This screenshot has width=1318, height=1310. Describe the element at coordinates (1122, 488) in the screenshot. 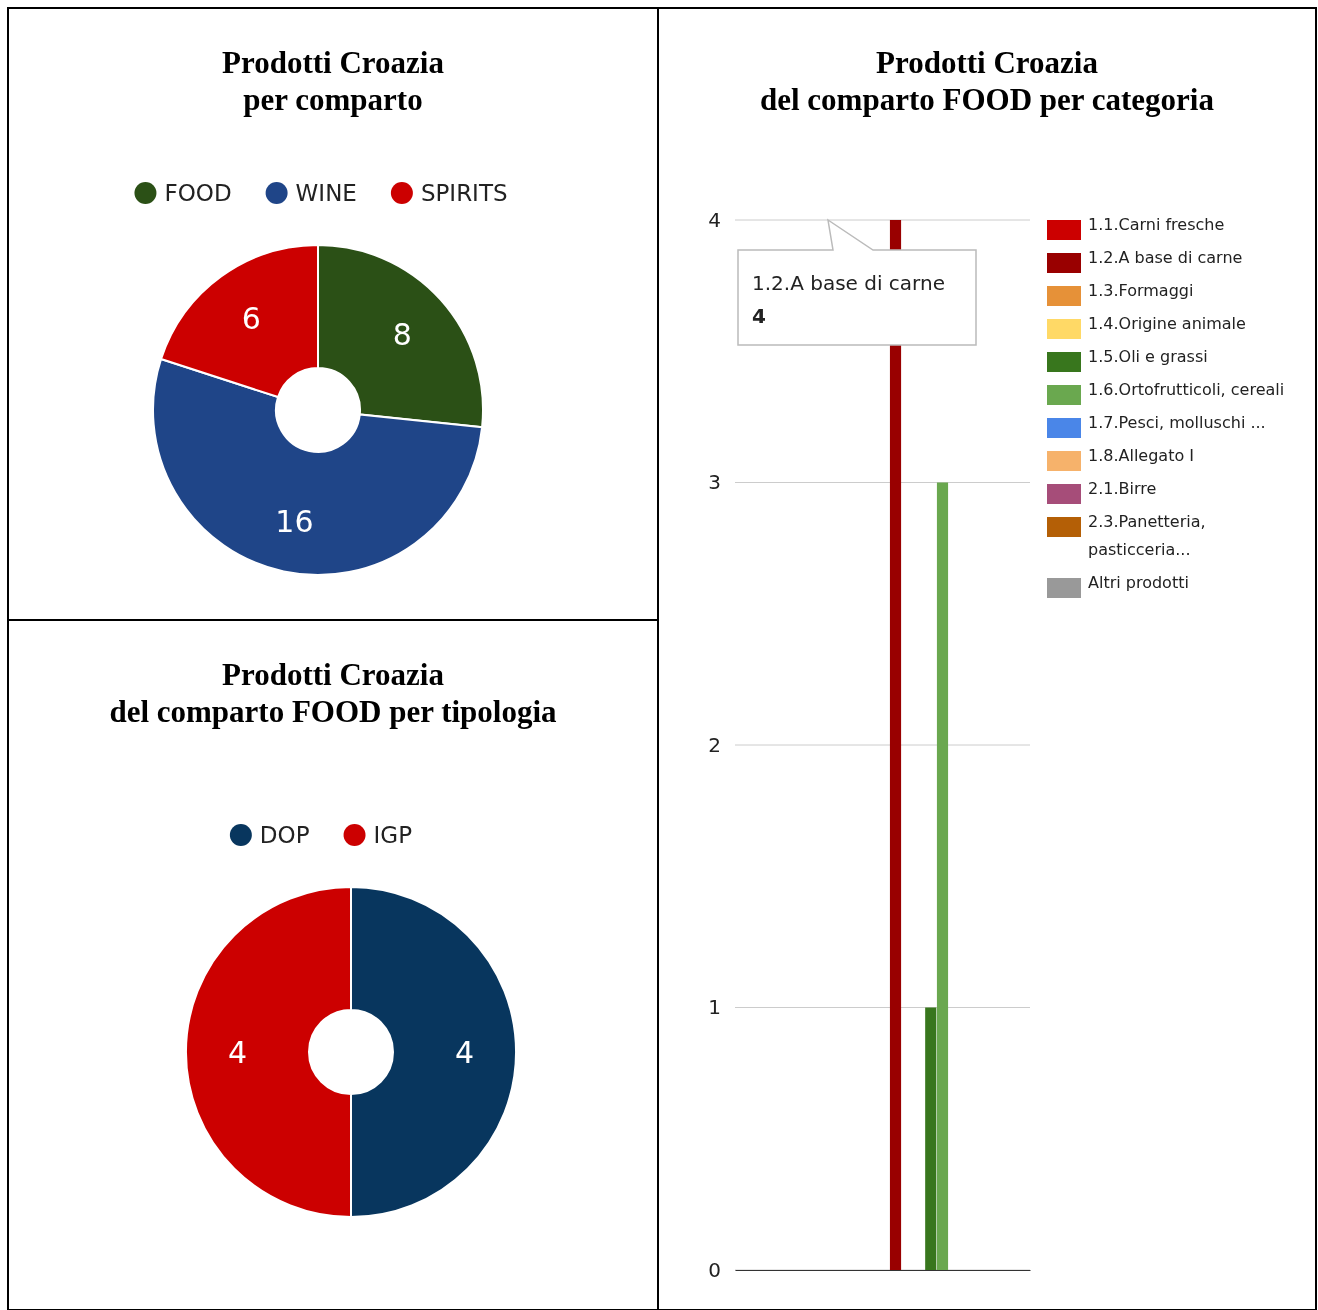

I see `legend-label: 2.1.Birre` at that location.